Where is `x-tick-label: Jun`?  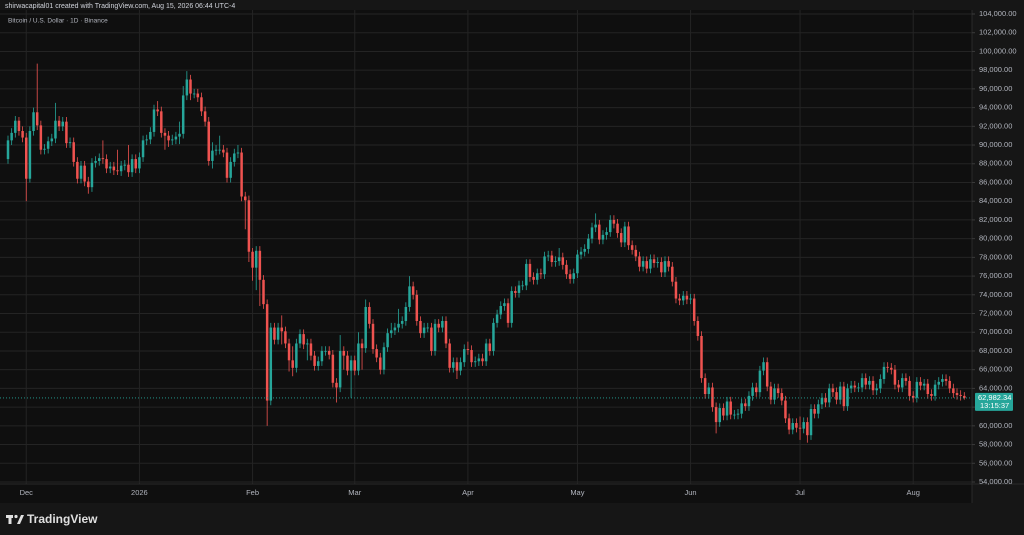
x-tick-label: Jun is located at coordinates (691, 492).